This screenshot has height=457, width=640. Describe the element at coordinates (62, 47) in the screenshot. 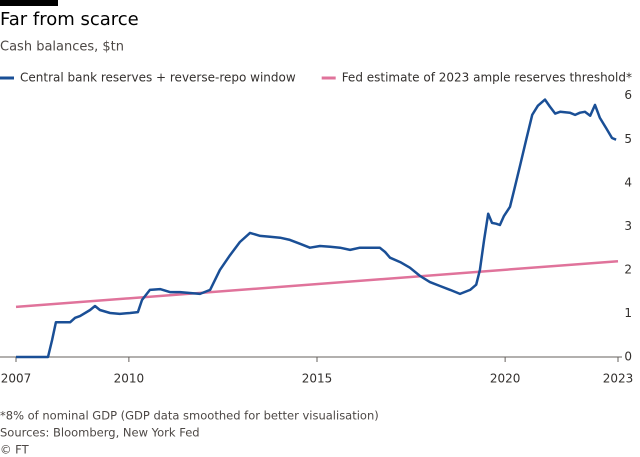

I see `chart-subtitle: Cash balances, $tn` at that location.